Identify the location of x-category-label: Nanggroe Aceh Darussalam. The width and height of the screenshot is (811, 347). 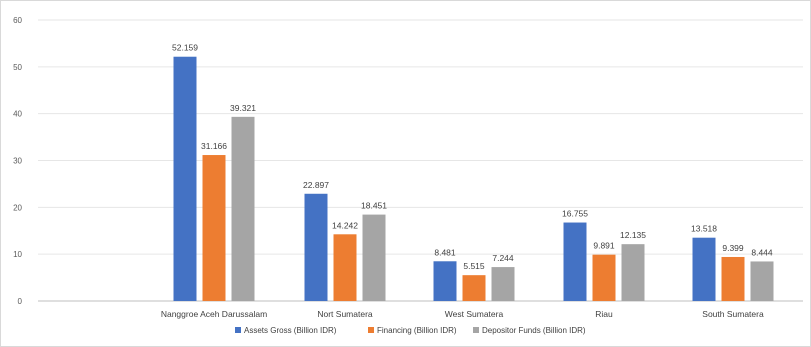
(214, 314).